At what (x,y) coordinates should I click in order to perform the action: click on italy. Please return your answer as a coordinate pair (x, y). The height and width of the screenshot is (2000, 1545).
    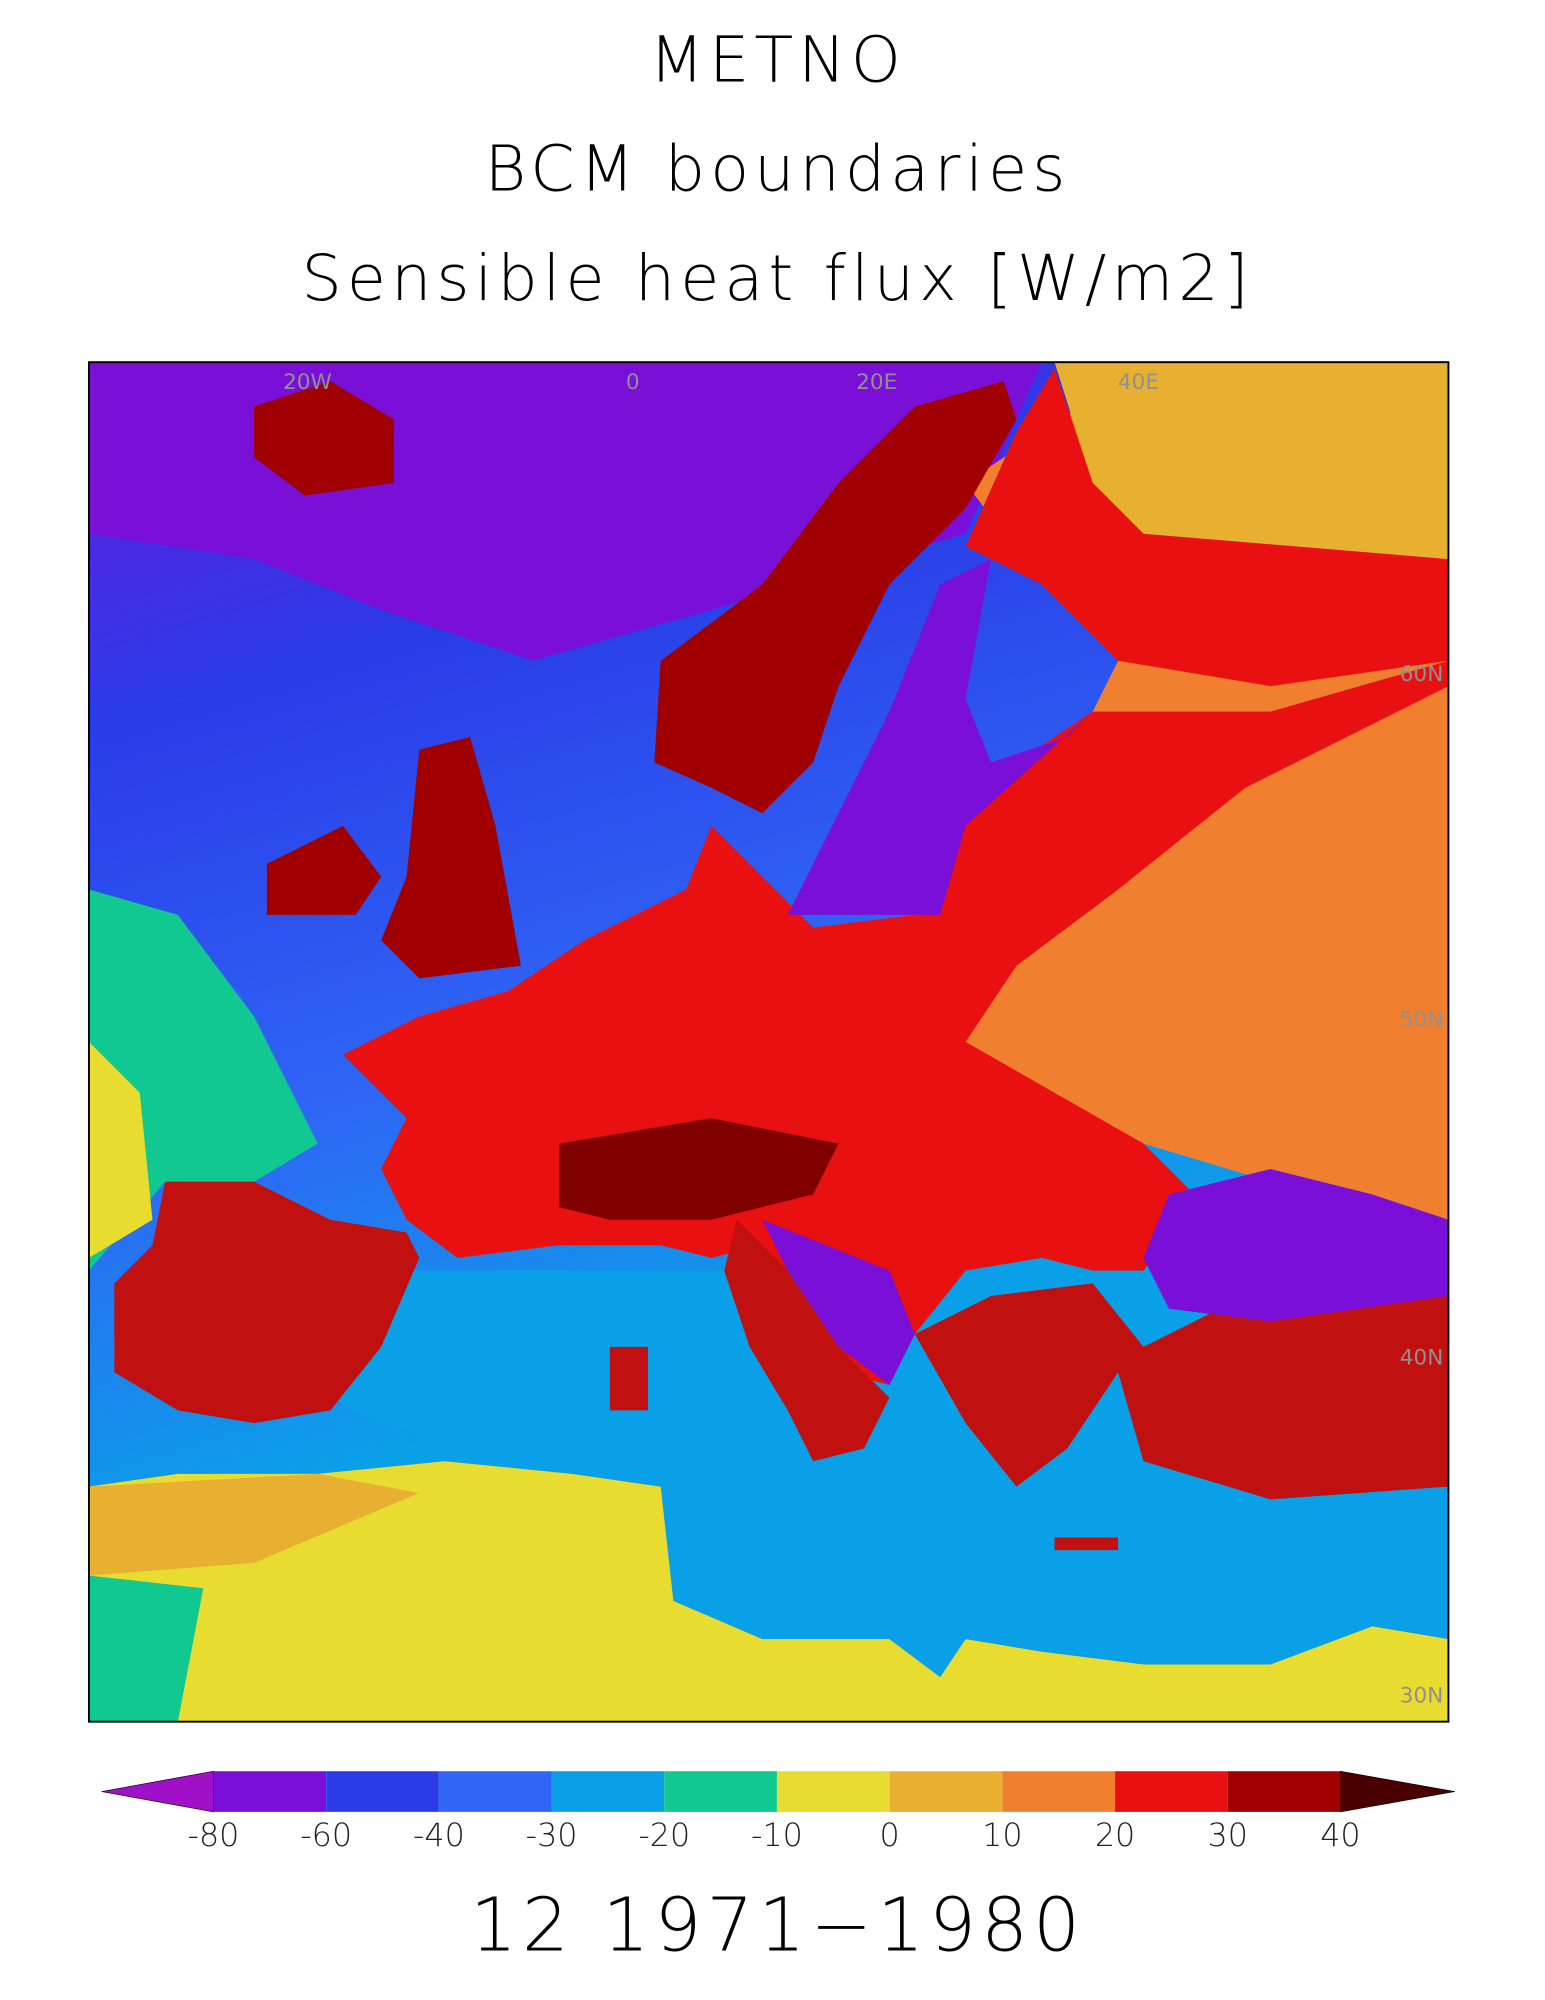
    Looking at the image, I should click on (807, 1340).